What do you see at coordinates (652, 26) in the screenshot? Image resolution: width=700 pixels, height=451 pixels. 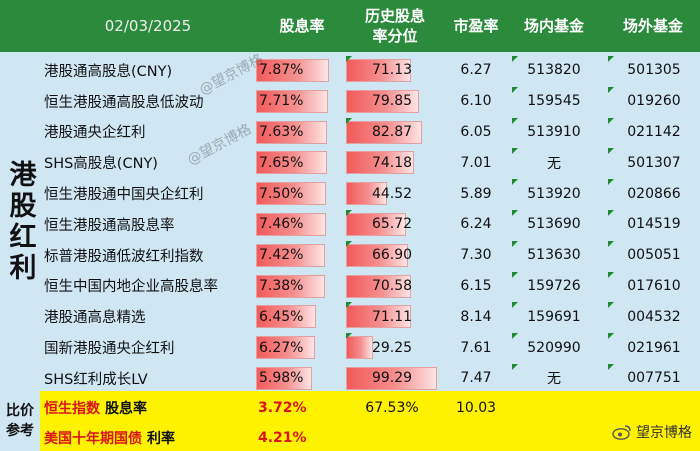 I see `header-offmarket-fund: 场外基金` at bounding box center [652, 26].